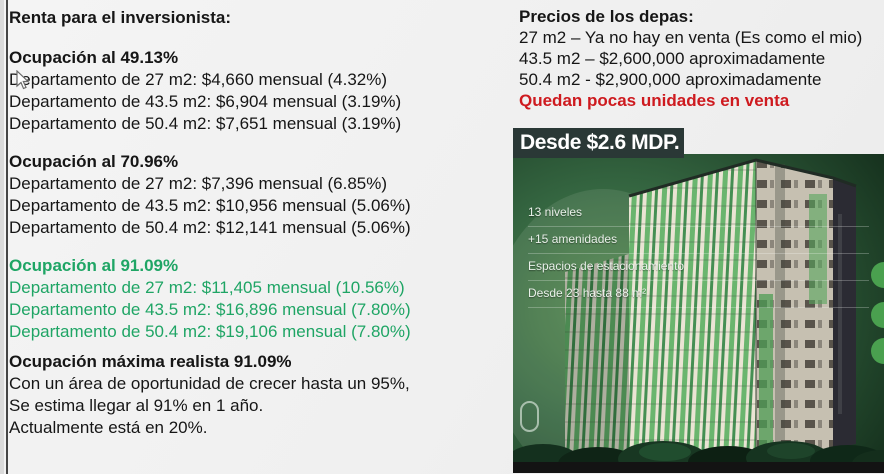 The image size is (884, 474). Describe the element at coordinates (598, 143) in the screenshot. I see `price-banner: Desde $2.6 MDP.` at that location.